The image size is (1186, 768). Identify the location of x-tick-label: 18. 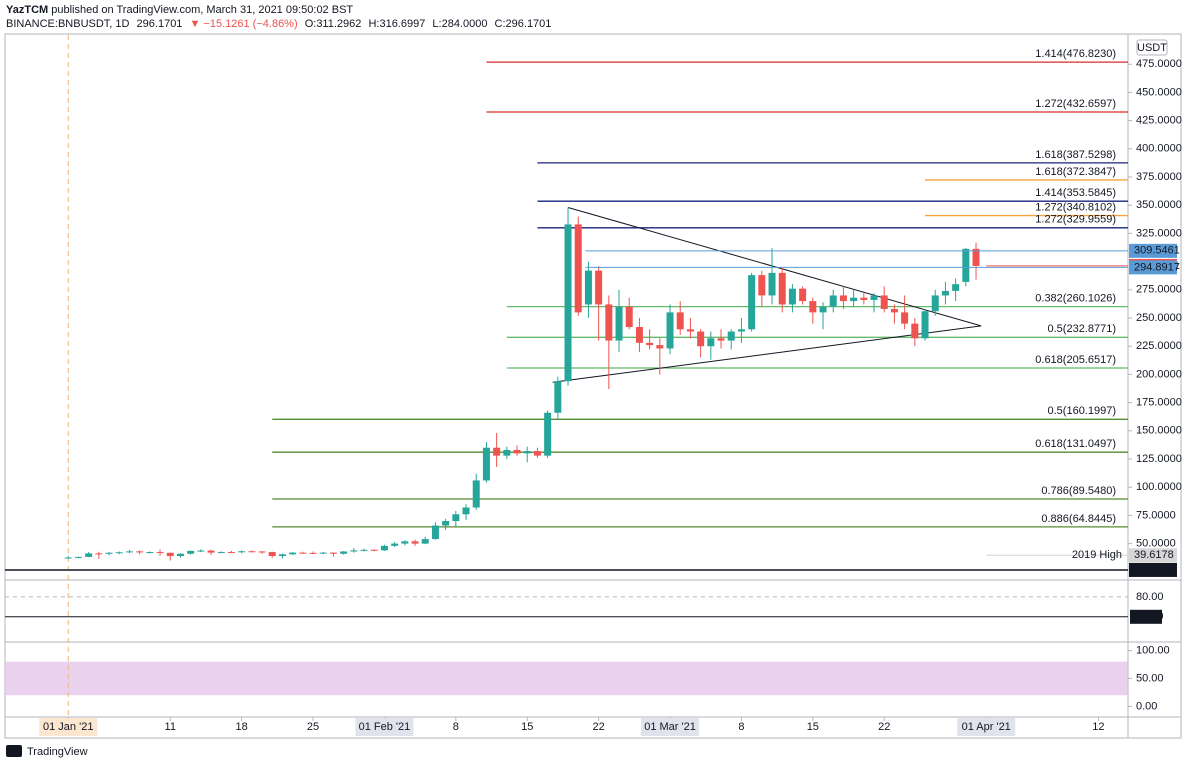
(242, 727).